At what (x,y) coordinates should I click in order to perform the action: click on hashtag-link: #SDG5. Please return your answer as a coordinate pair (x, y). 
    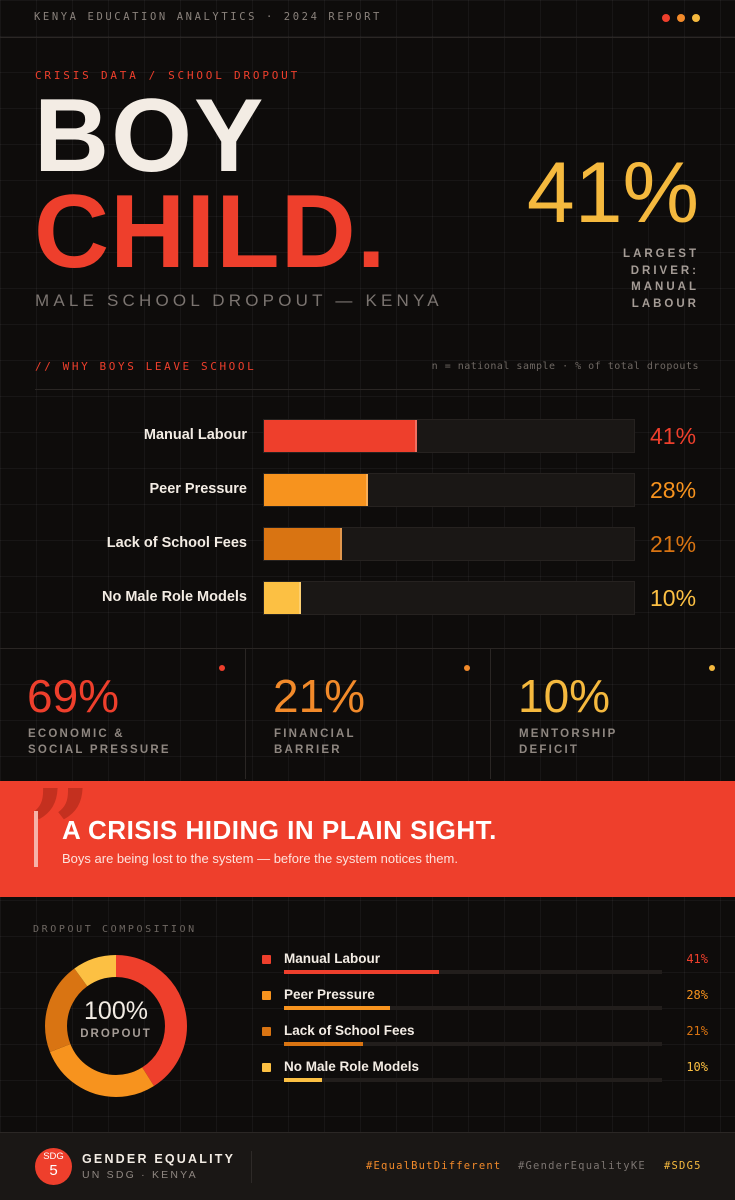
    Looking at the image, I should click on (683, 1166).